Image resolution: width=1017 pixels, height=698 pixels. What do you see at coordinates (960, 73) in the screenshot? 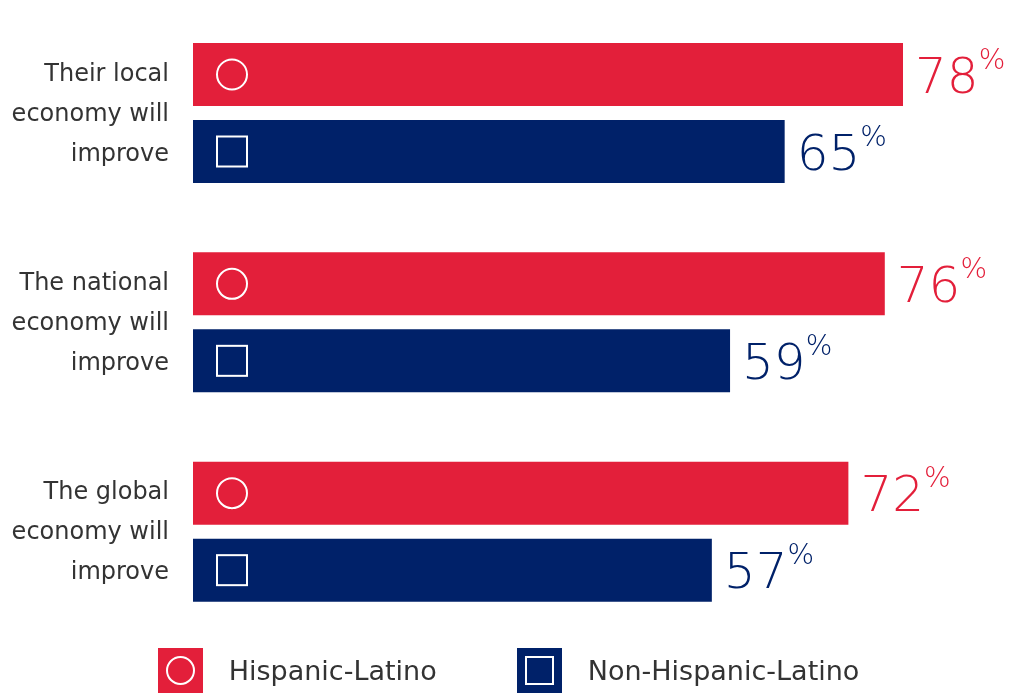
I see `data-label: 78$^{%}$` at bounding box center [960, 73].